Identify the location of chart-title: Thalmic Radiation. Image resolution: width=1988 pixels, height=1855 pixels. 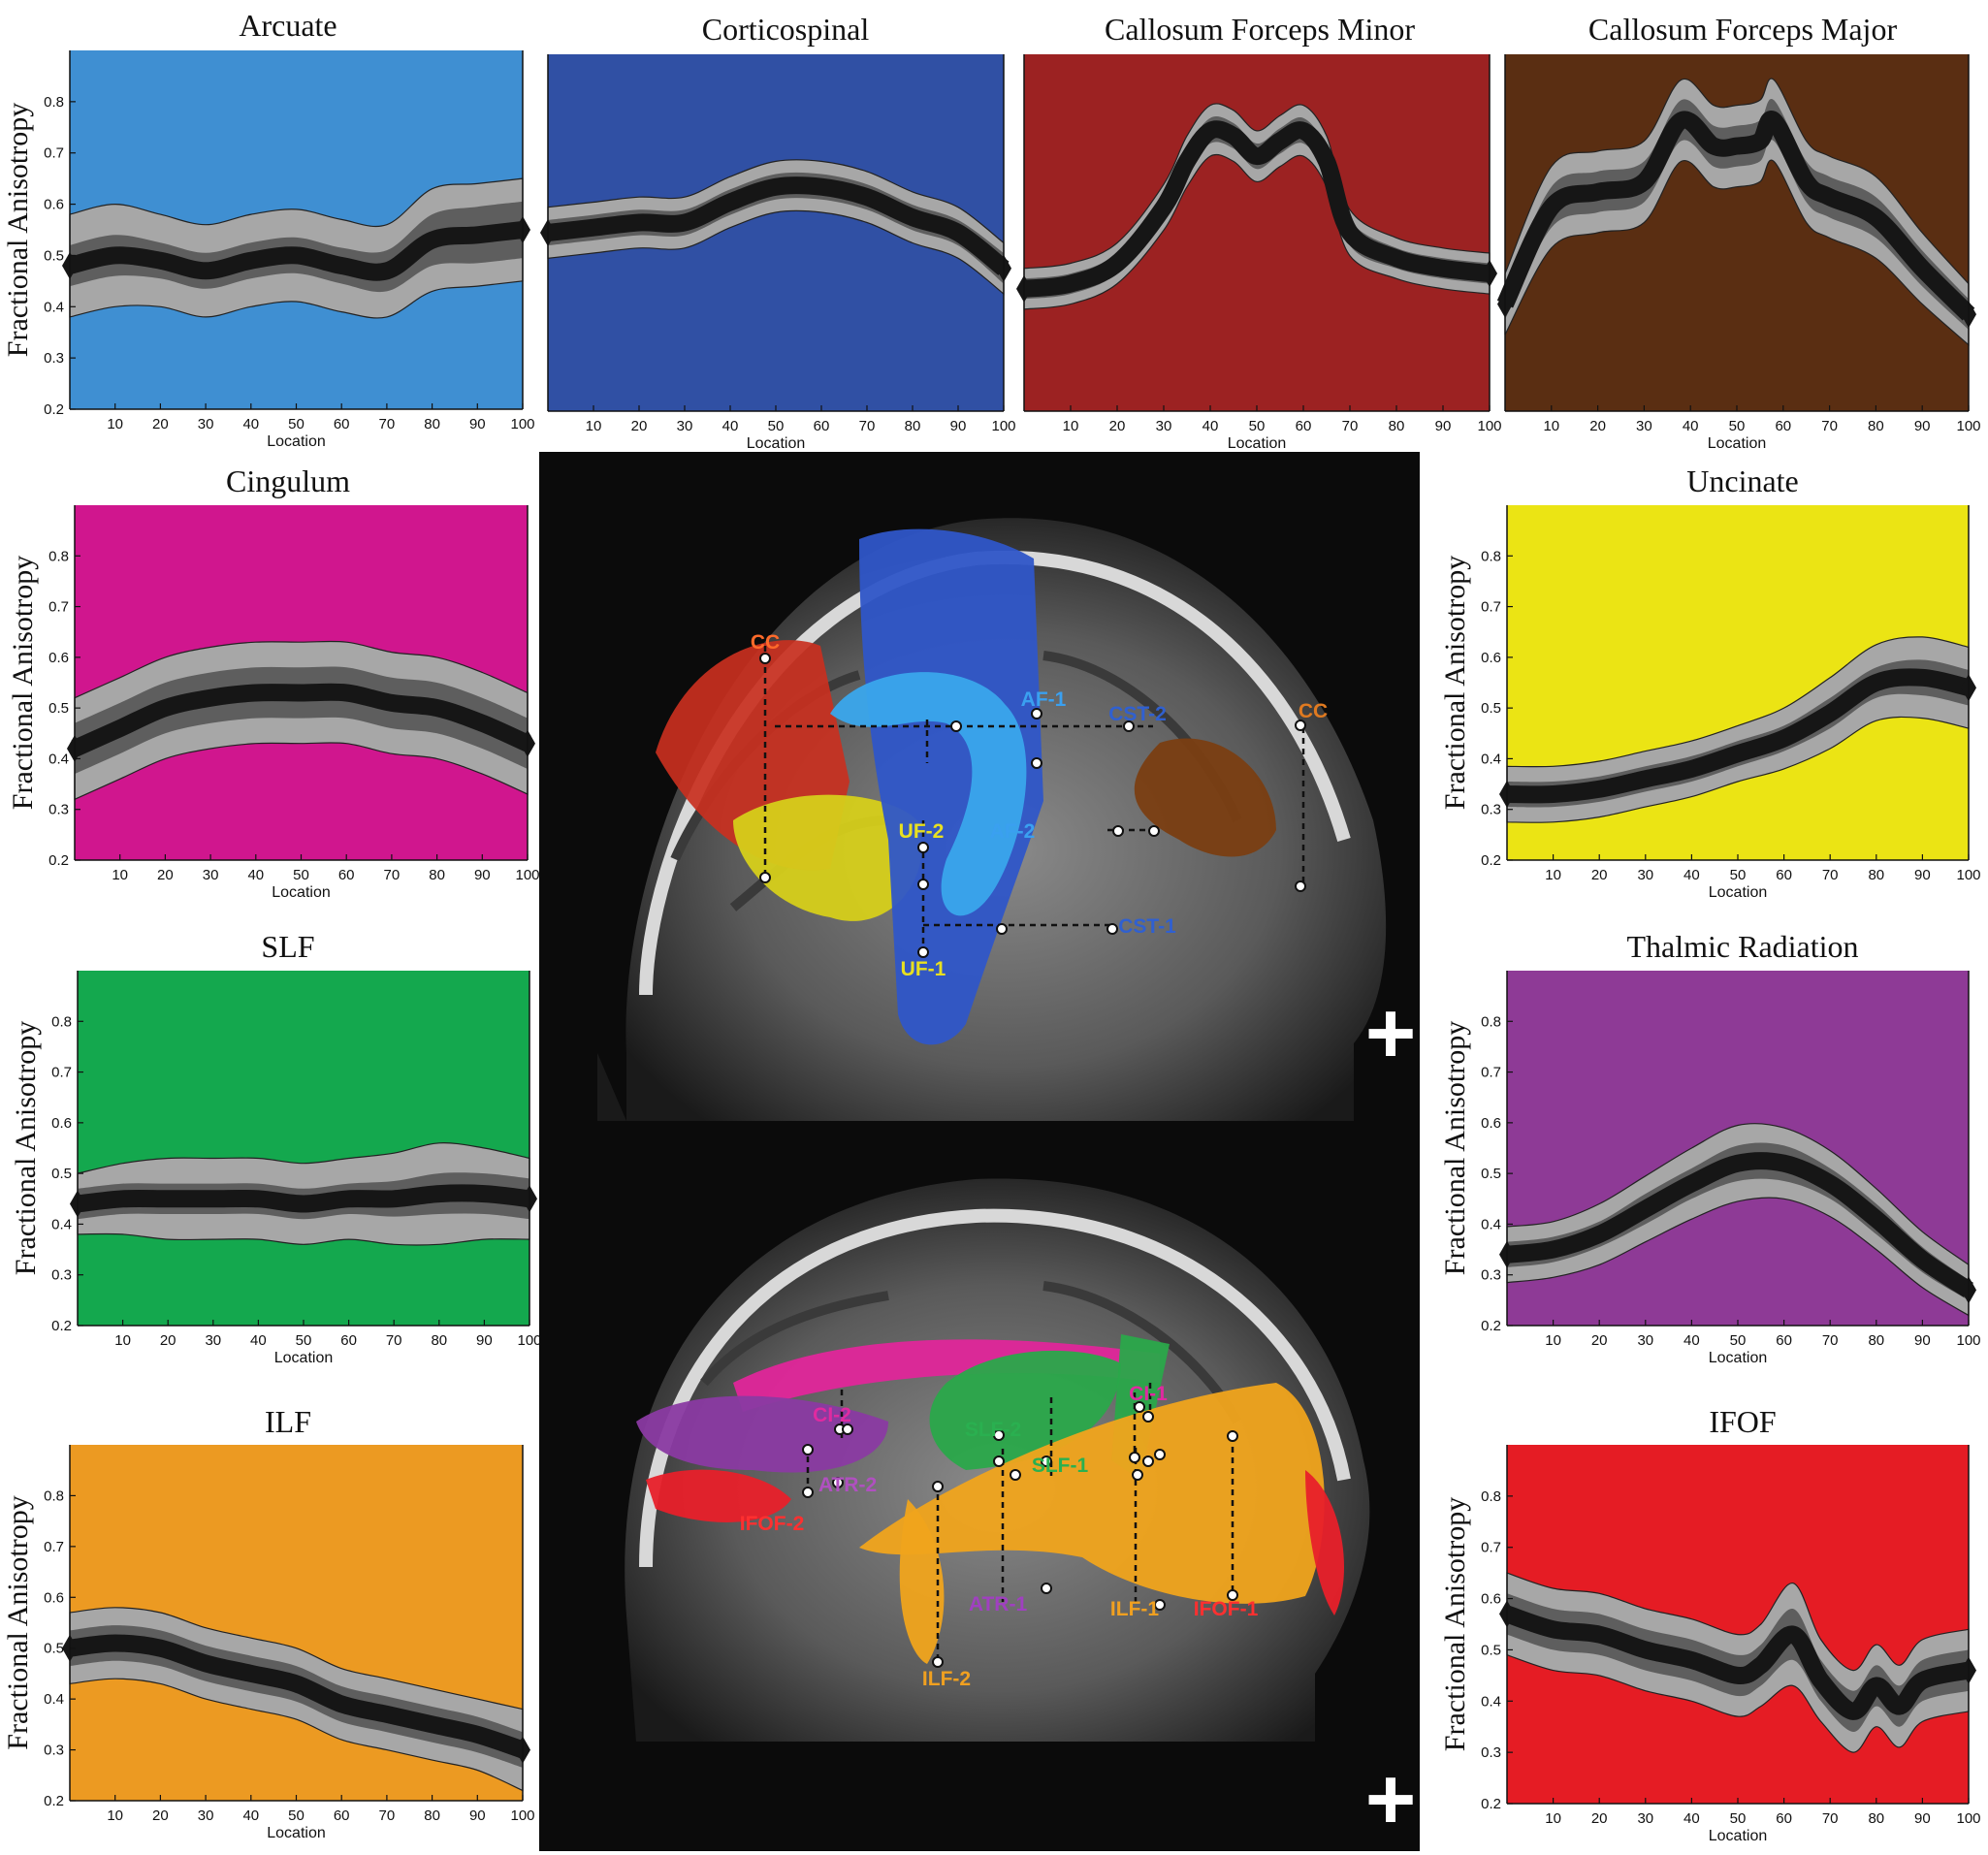
(1742, 946).